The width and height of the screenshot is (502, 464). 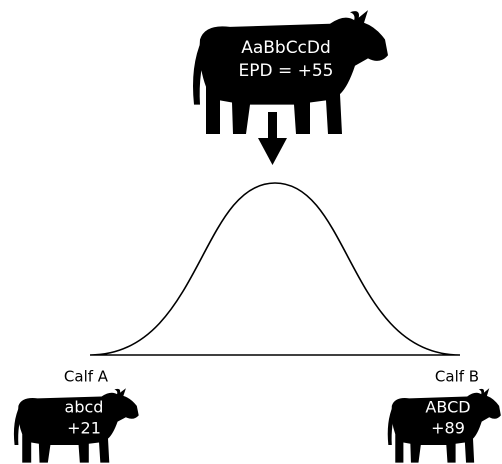 I want to click on calf-epd: +21, so click(x=84, y=428).